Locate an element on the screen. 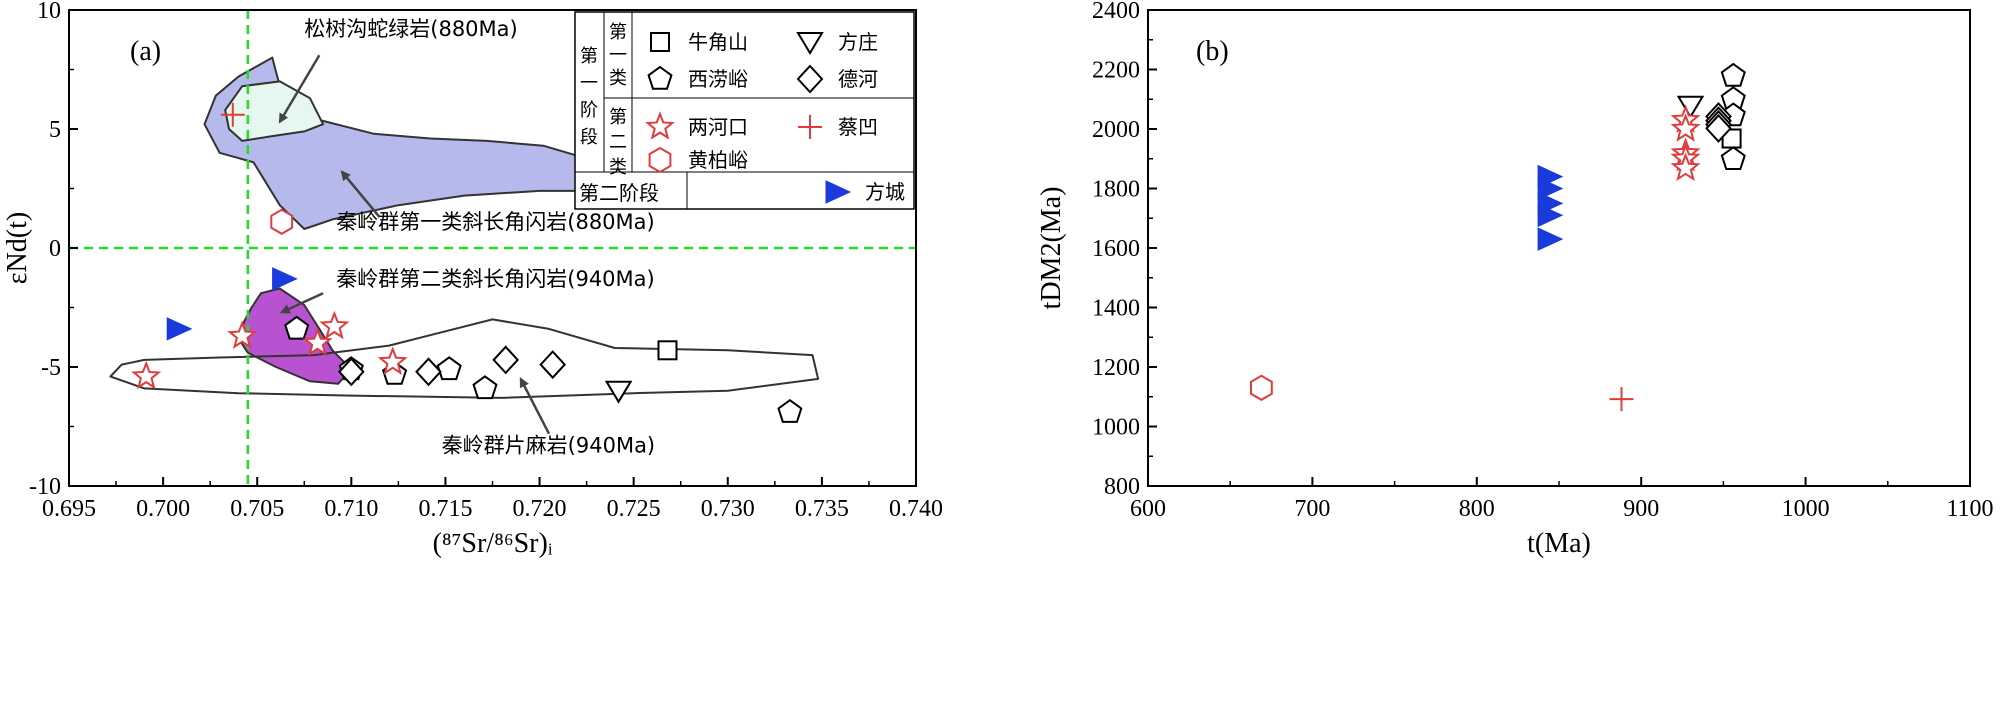  legend-entry-label: 方城 is located at coordinates (885, 192).